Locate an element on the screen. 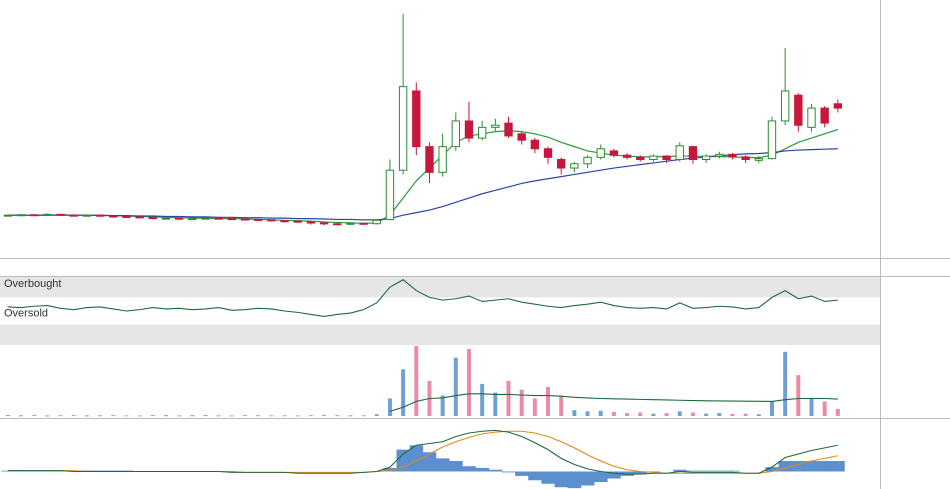  macd-line is located at coordinates (422, 452).